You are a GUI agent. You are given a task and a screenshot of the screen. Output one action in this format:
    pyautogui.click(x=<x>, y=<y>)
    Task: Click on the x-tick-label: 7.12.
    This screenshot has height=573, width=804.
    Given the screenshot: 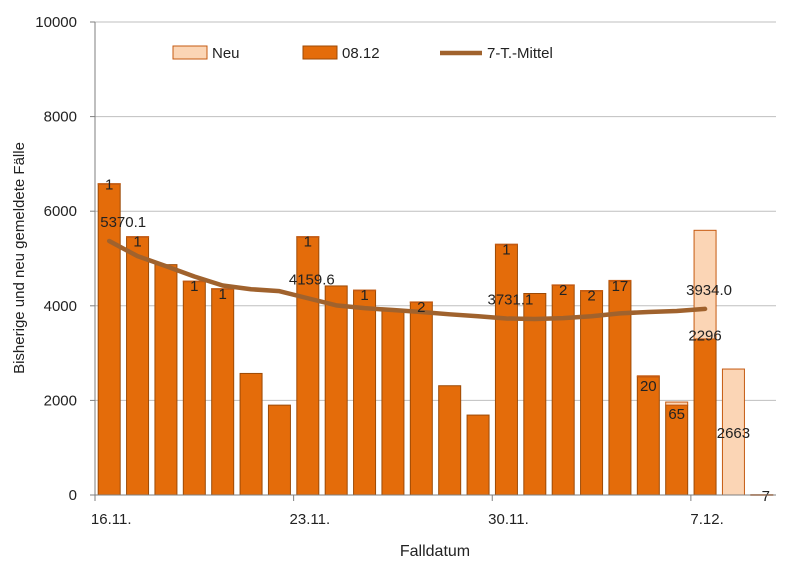 What is the action you would take?
    pyautogui.click(x=706, y=519)
    